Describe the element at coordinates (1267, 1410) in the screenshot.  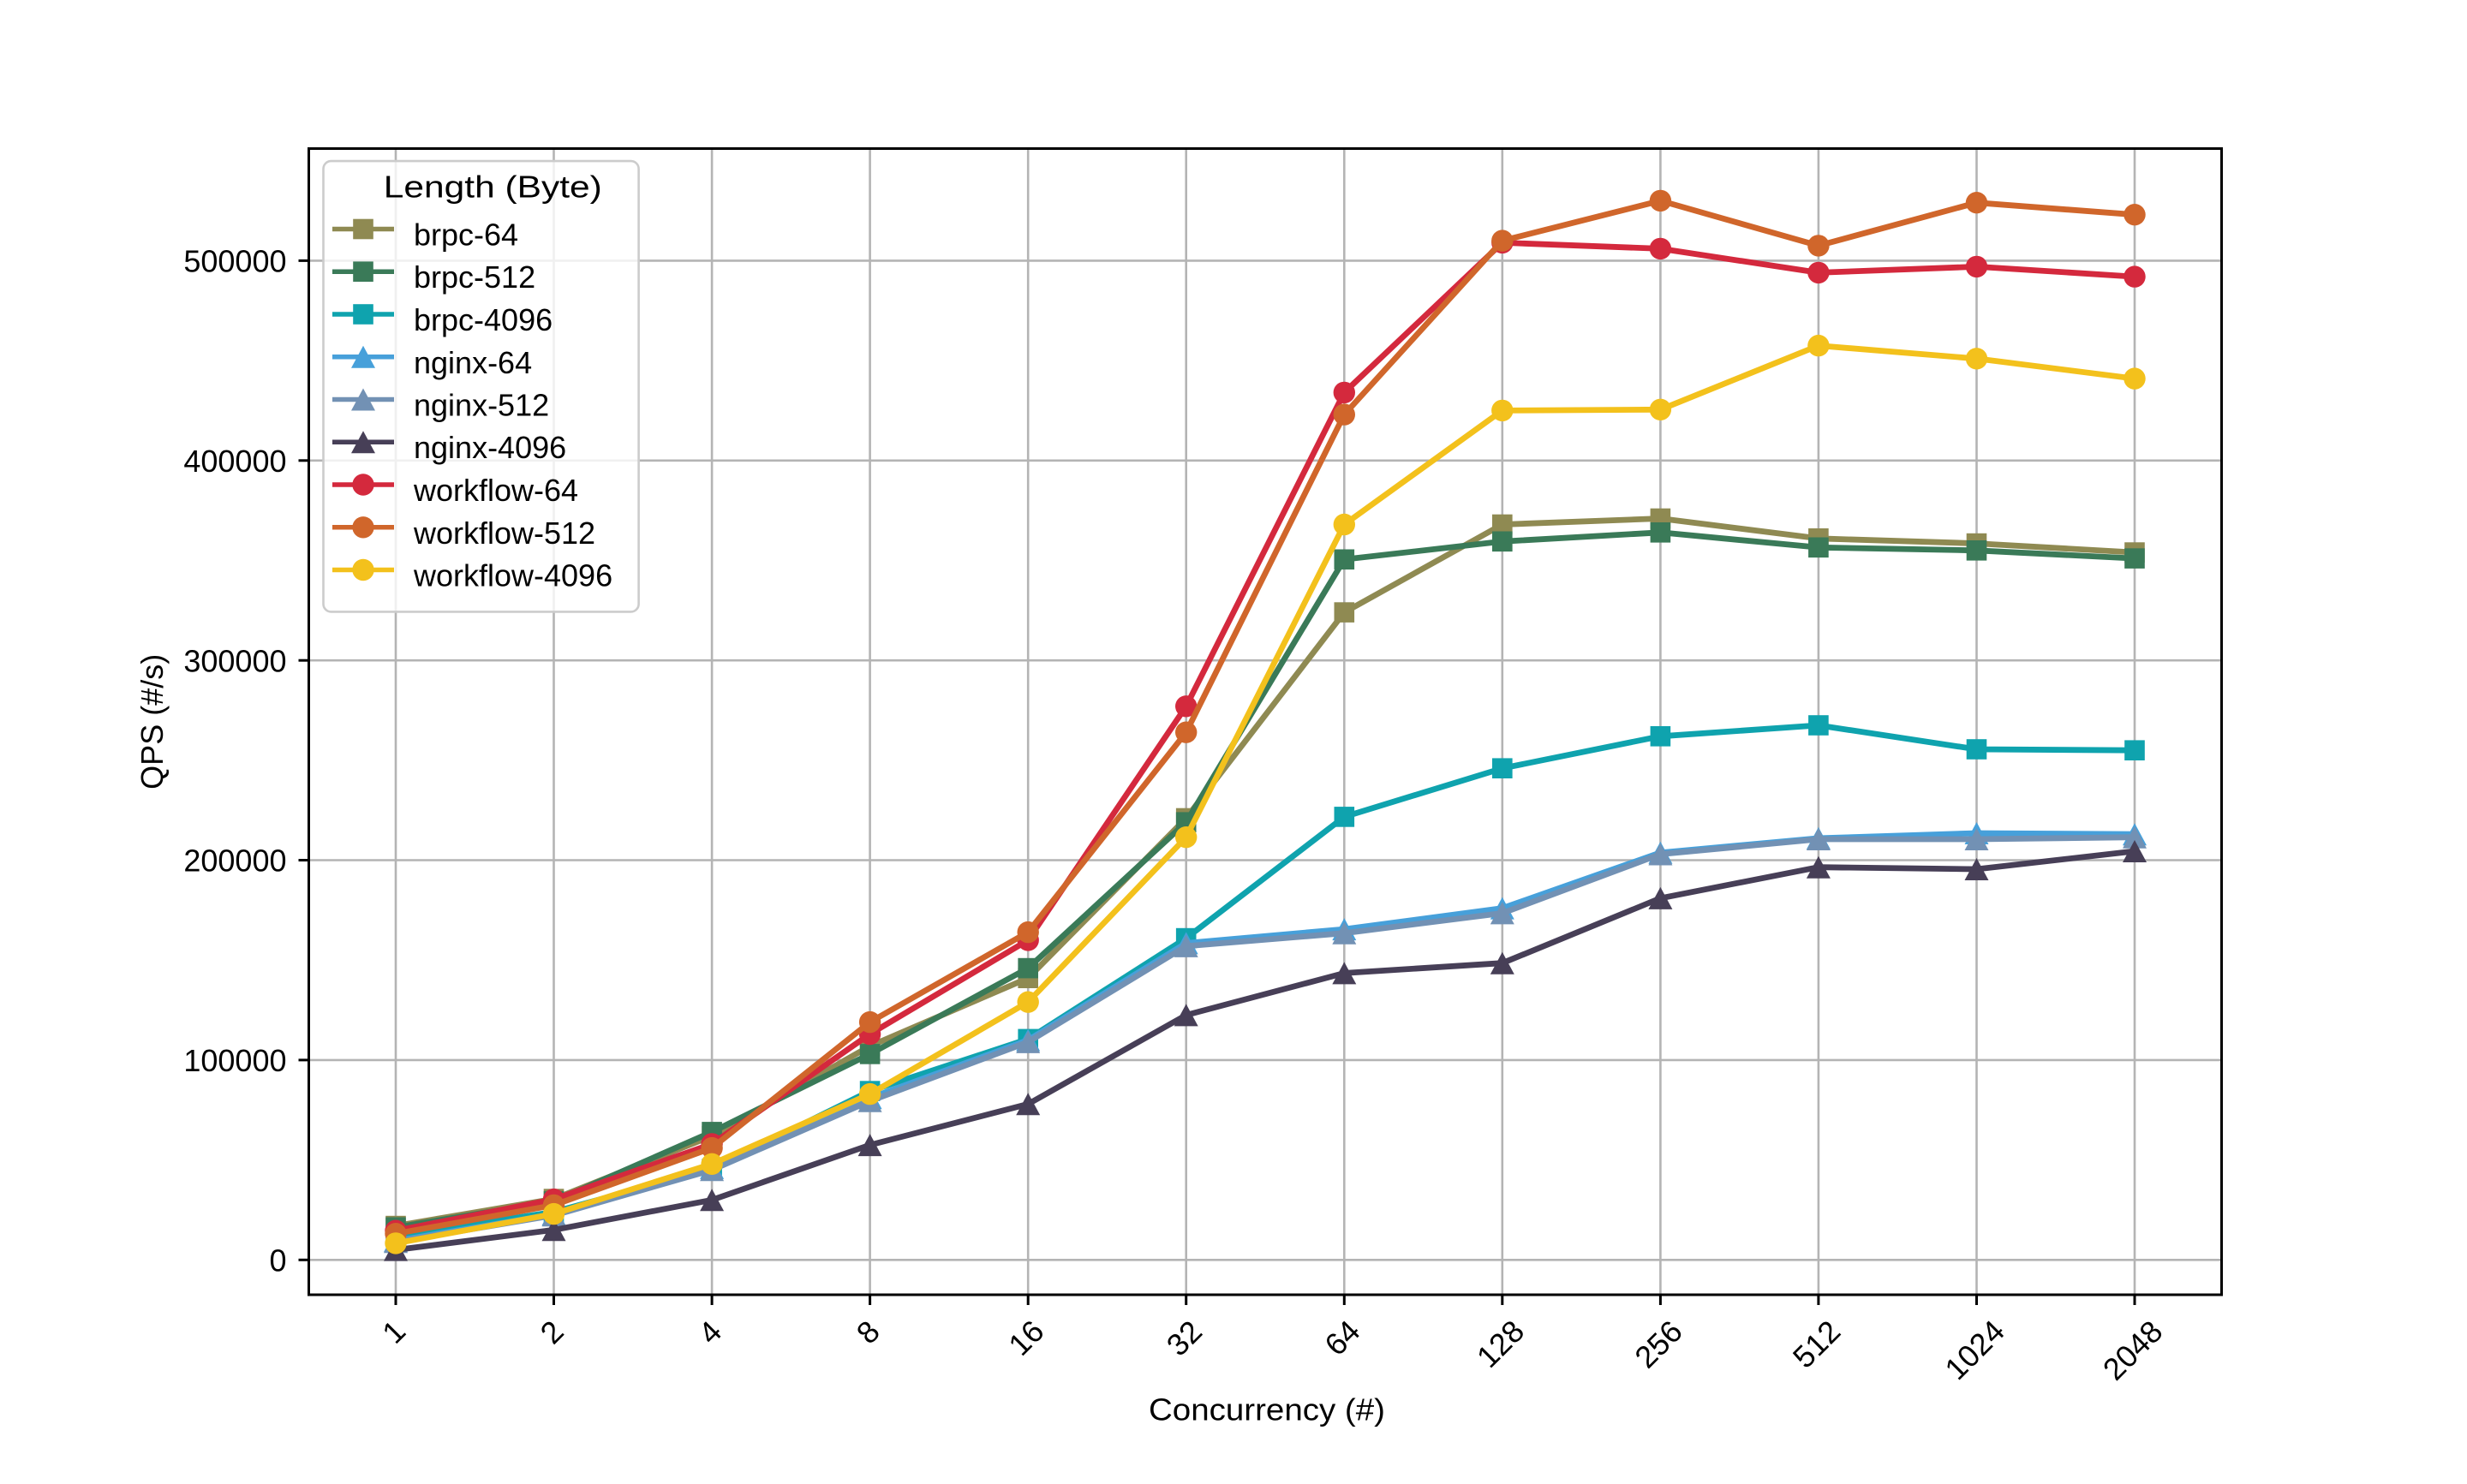
I see `svg-text: Concurrency (#)` at that location.